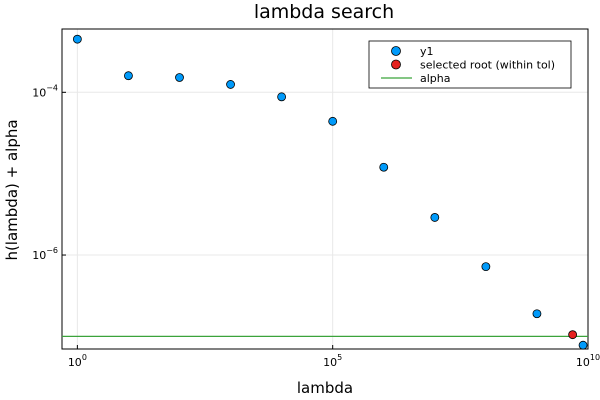  What do you see at coordinates (588, 361) in the screenshot?
I see `x-tick-label-2: 10¹⁰` at bounding box center [588, 361].